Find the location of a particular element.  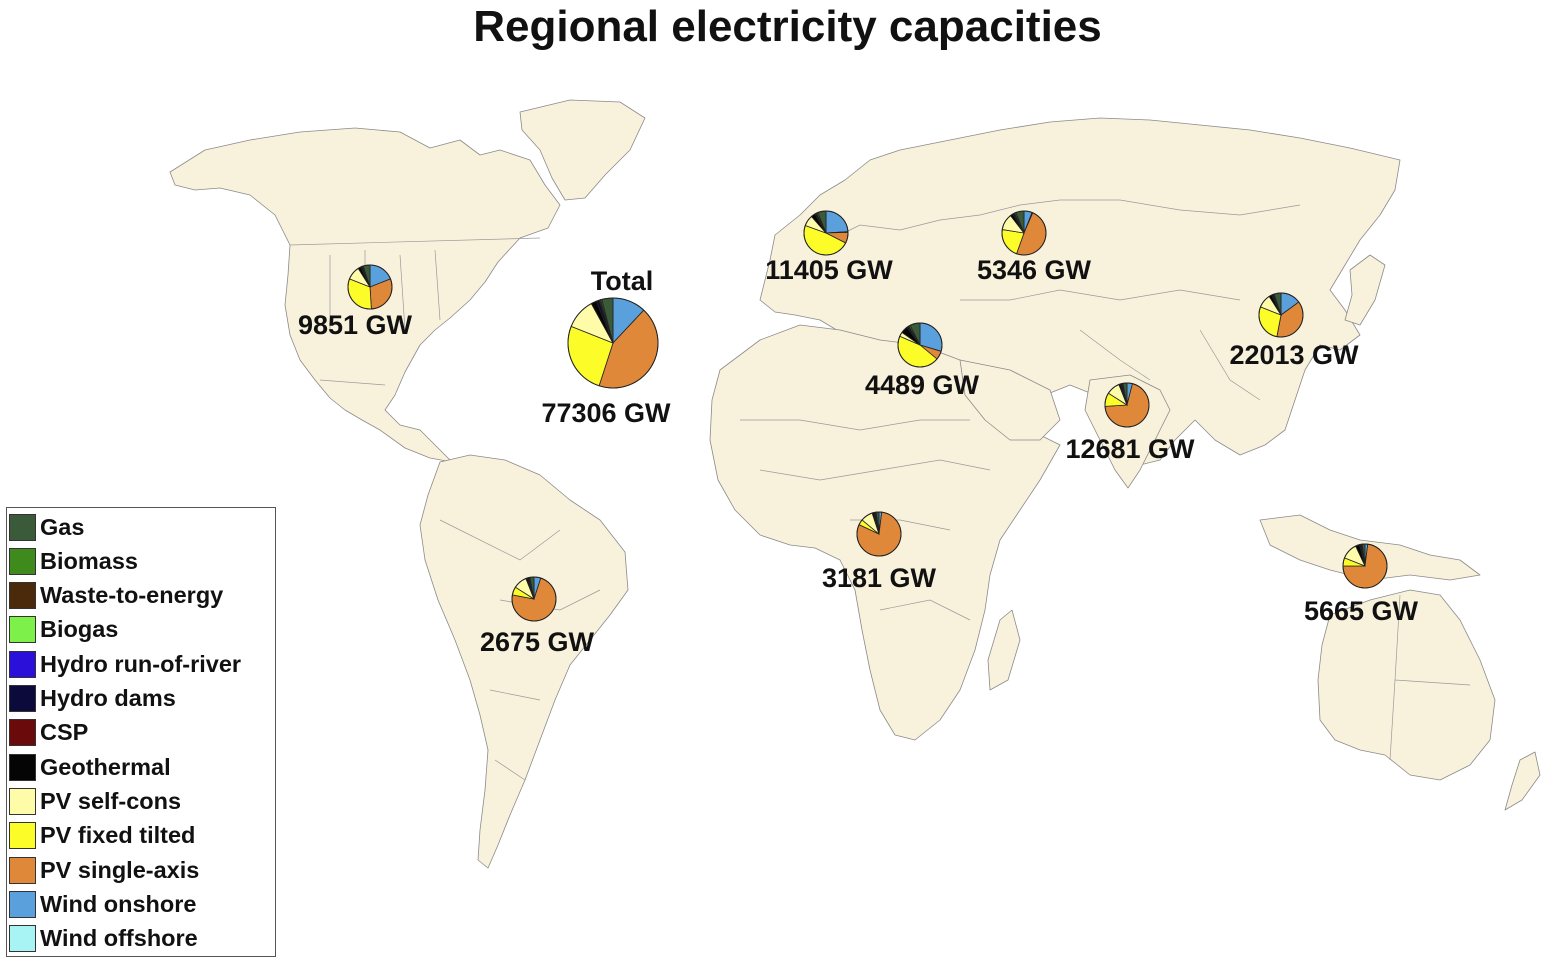

japan-landmass is located at coordinates (1365, 290).